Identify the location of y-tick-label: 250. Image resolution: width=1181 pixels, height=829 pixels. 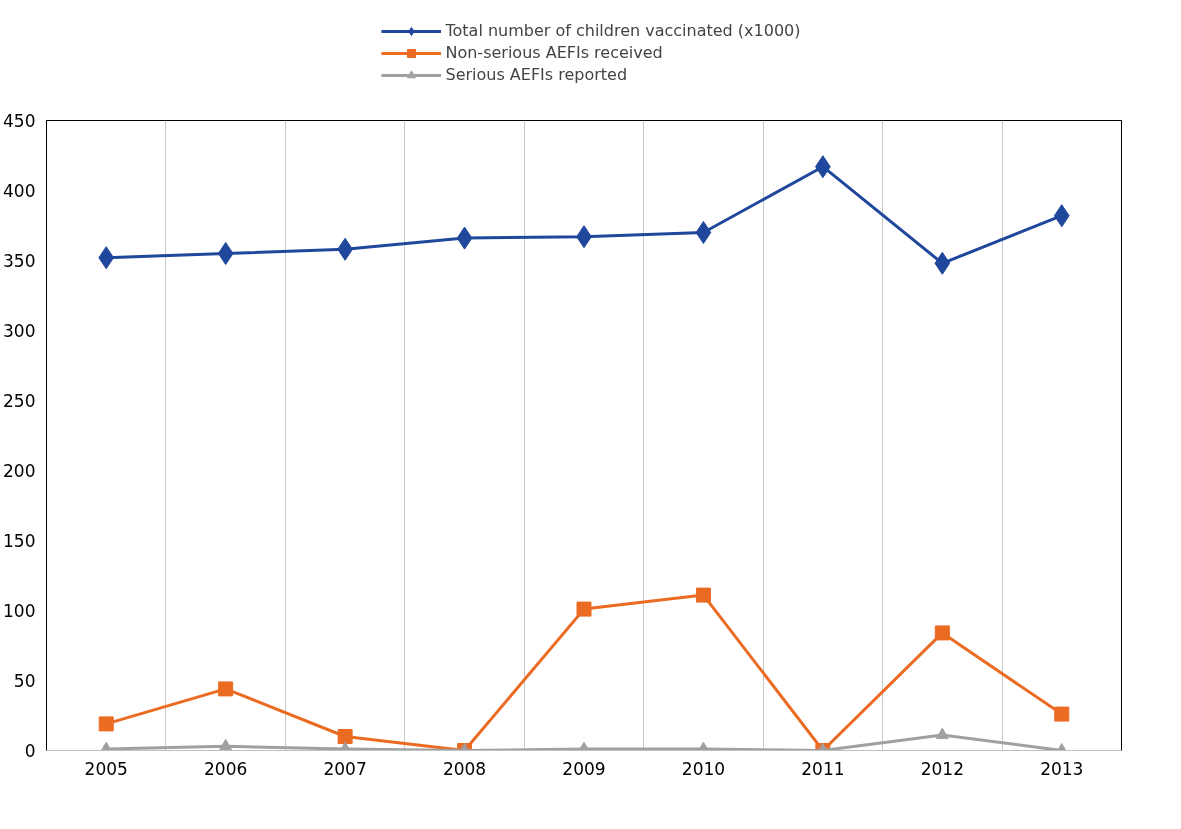
(19, 401).